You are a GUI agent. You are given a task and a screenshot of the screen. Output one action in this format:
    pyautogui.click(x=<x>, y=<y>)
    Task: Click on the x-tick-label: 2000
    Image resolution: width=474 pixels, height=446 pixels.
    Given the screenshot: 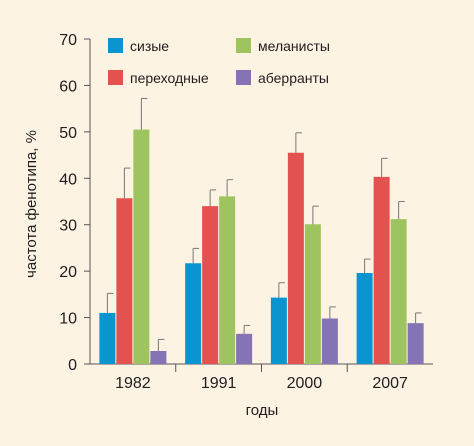 What is the action you would take?
    pyautogui.click(x=305, y=383)
    